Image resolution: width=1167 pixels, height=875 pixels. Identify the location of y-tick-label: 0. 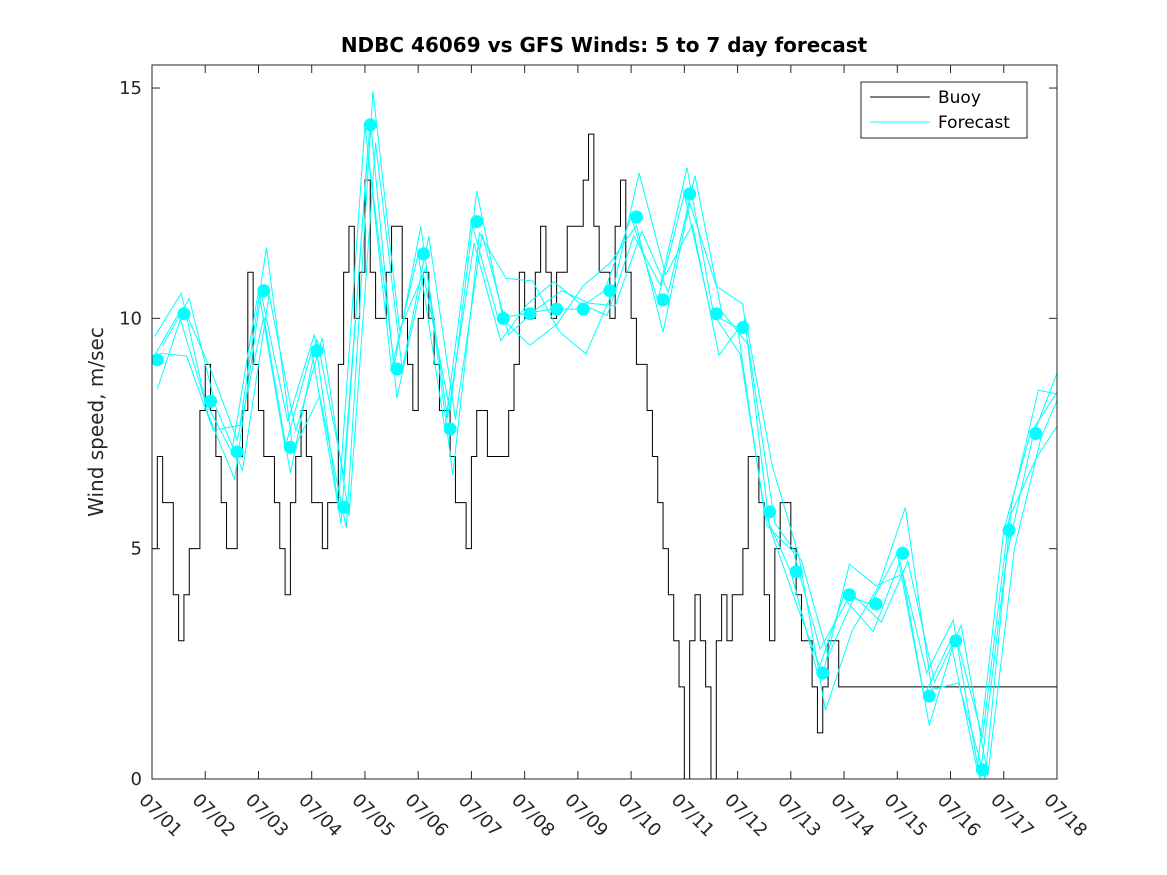
(136, 779).